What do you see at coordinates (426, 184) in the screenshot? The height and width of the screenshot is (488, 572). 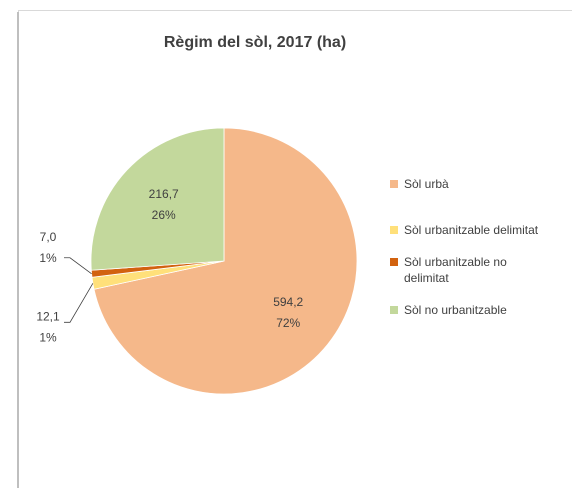 I see `legend-label: Sòl urbà` at bounding box center [426, 184].